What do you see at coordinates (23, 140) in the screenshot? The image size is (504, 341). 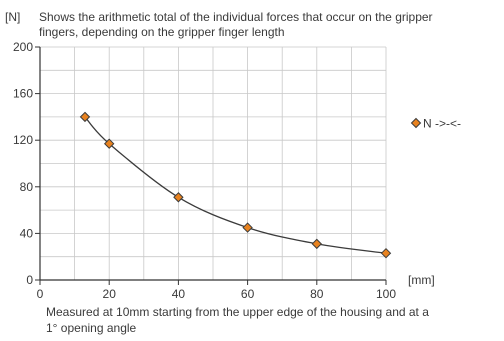 I see `y-tick-label: 120` at bounding box center [23, 140].